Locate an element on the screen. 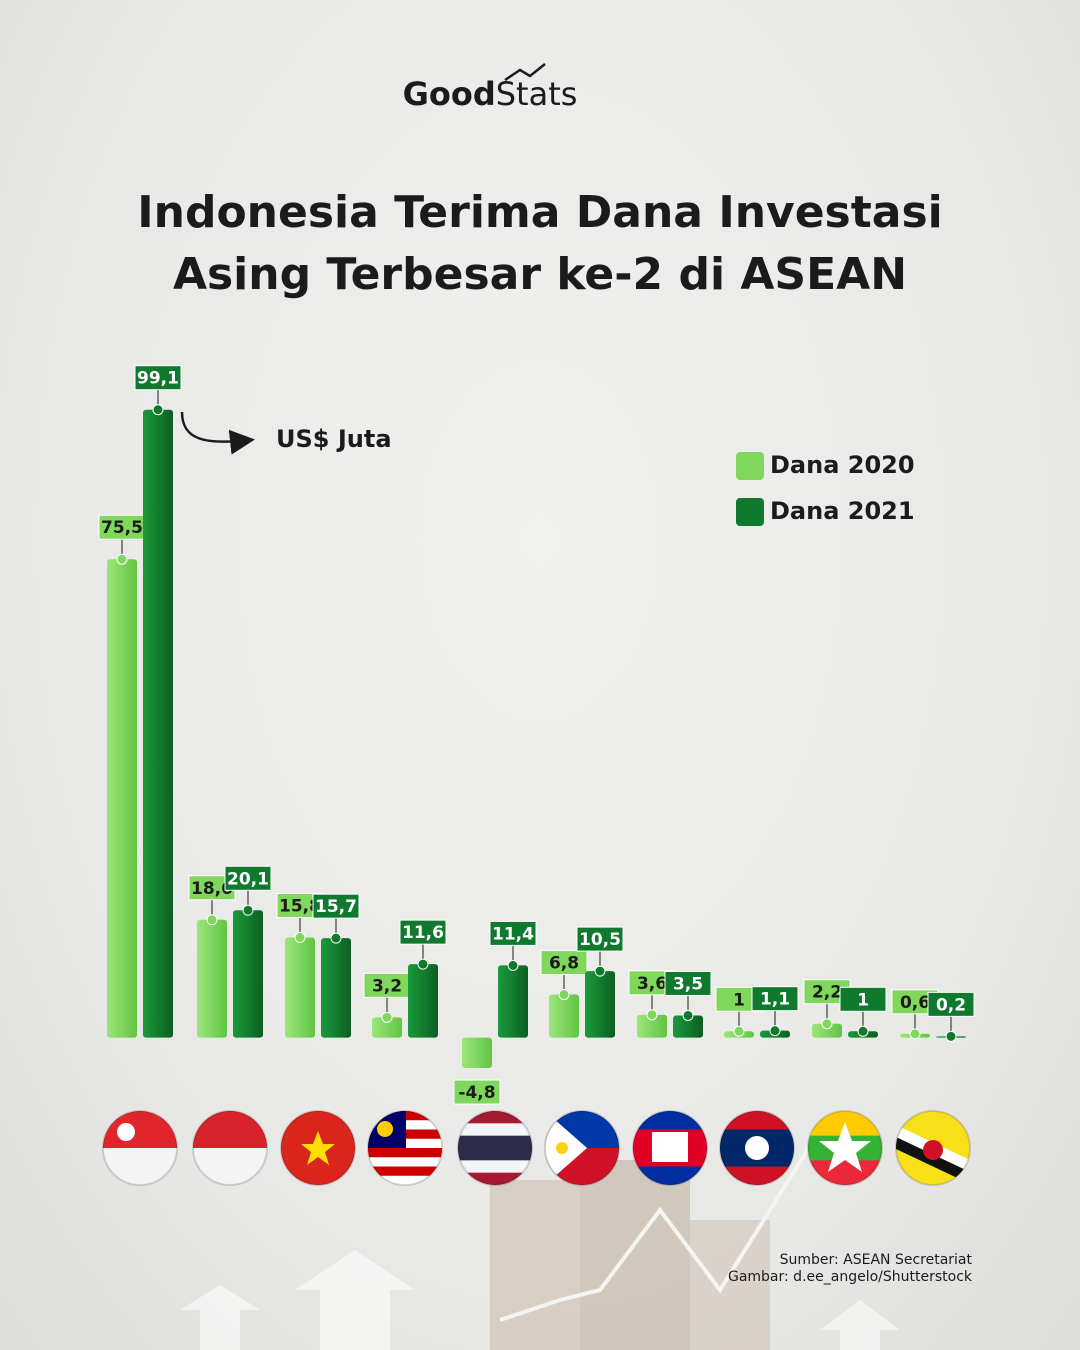 The height and width of the screenshot is (1350, 1080). legend-swatch is located at coordinates (750, 512).